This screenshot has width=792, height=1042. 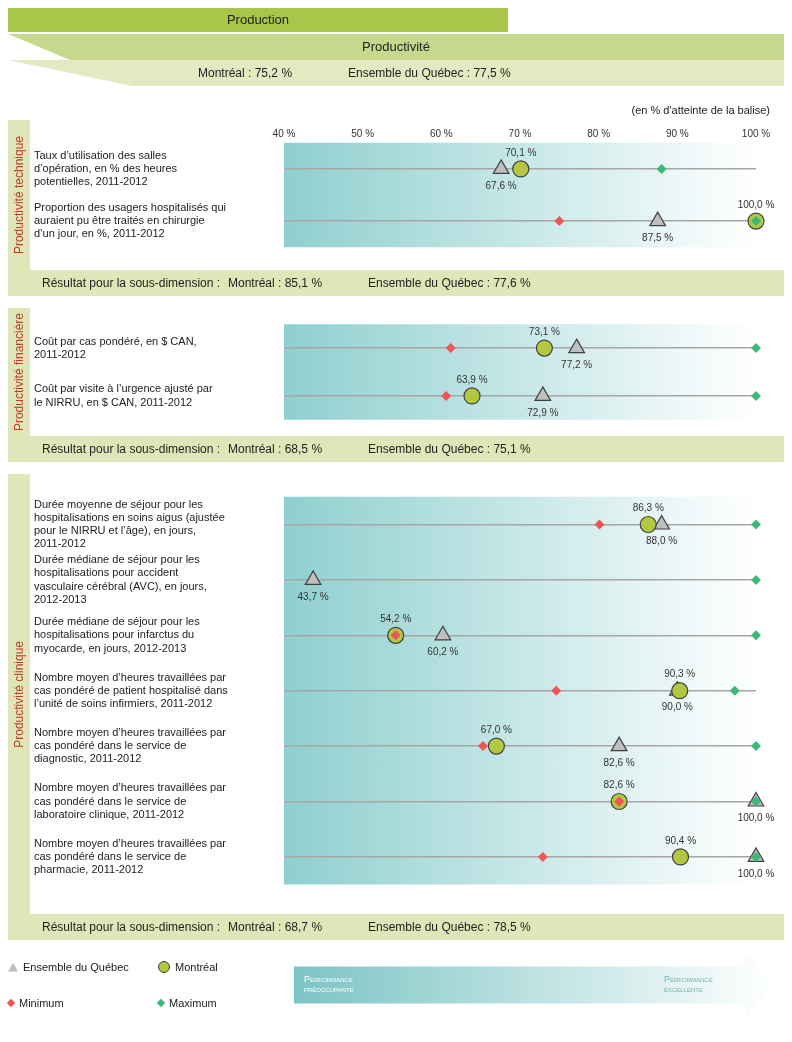 I want to click on data-label: 86,3 %, so click(x=648, y=508).